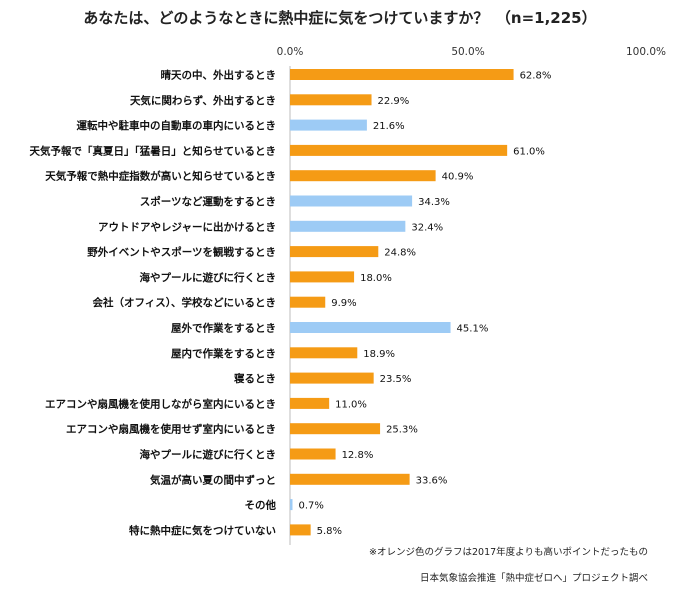 Image resolution: width=680 pixels, height=589 pixels. Describe the element at coordinates (534, 578) in the screenshot. I see `source-note: 日本気象協会推進「熱中症ゼロへ」プロジェクト調べ` at that location.